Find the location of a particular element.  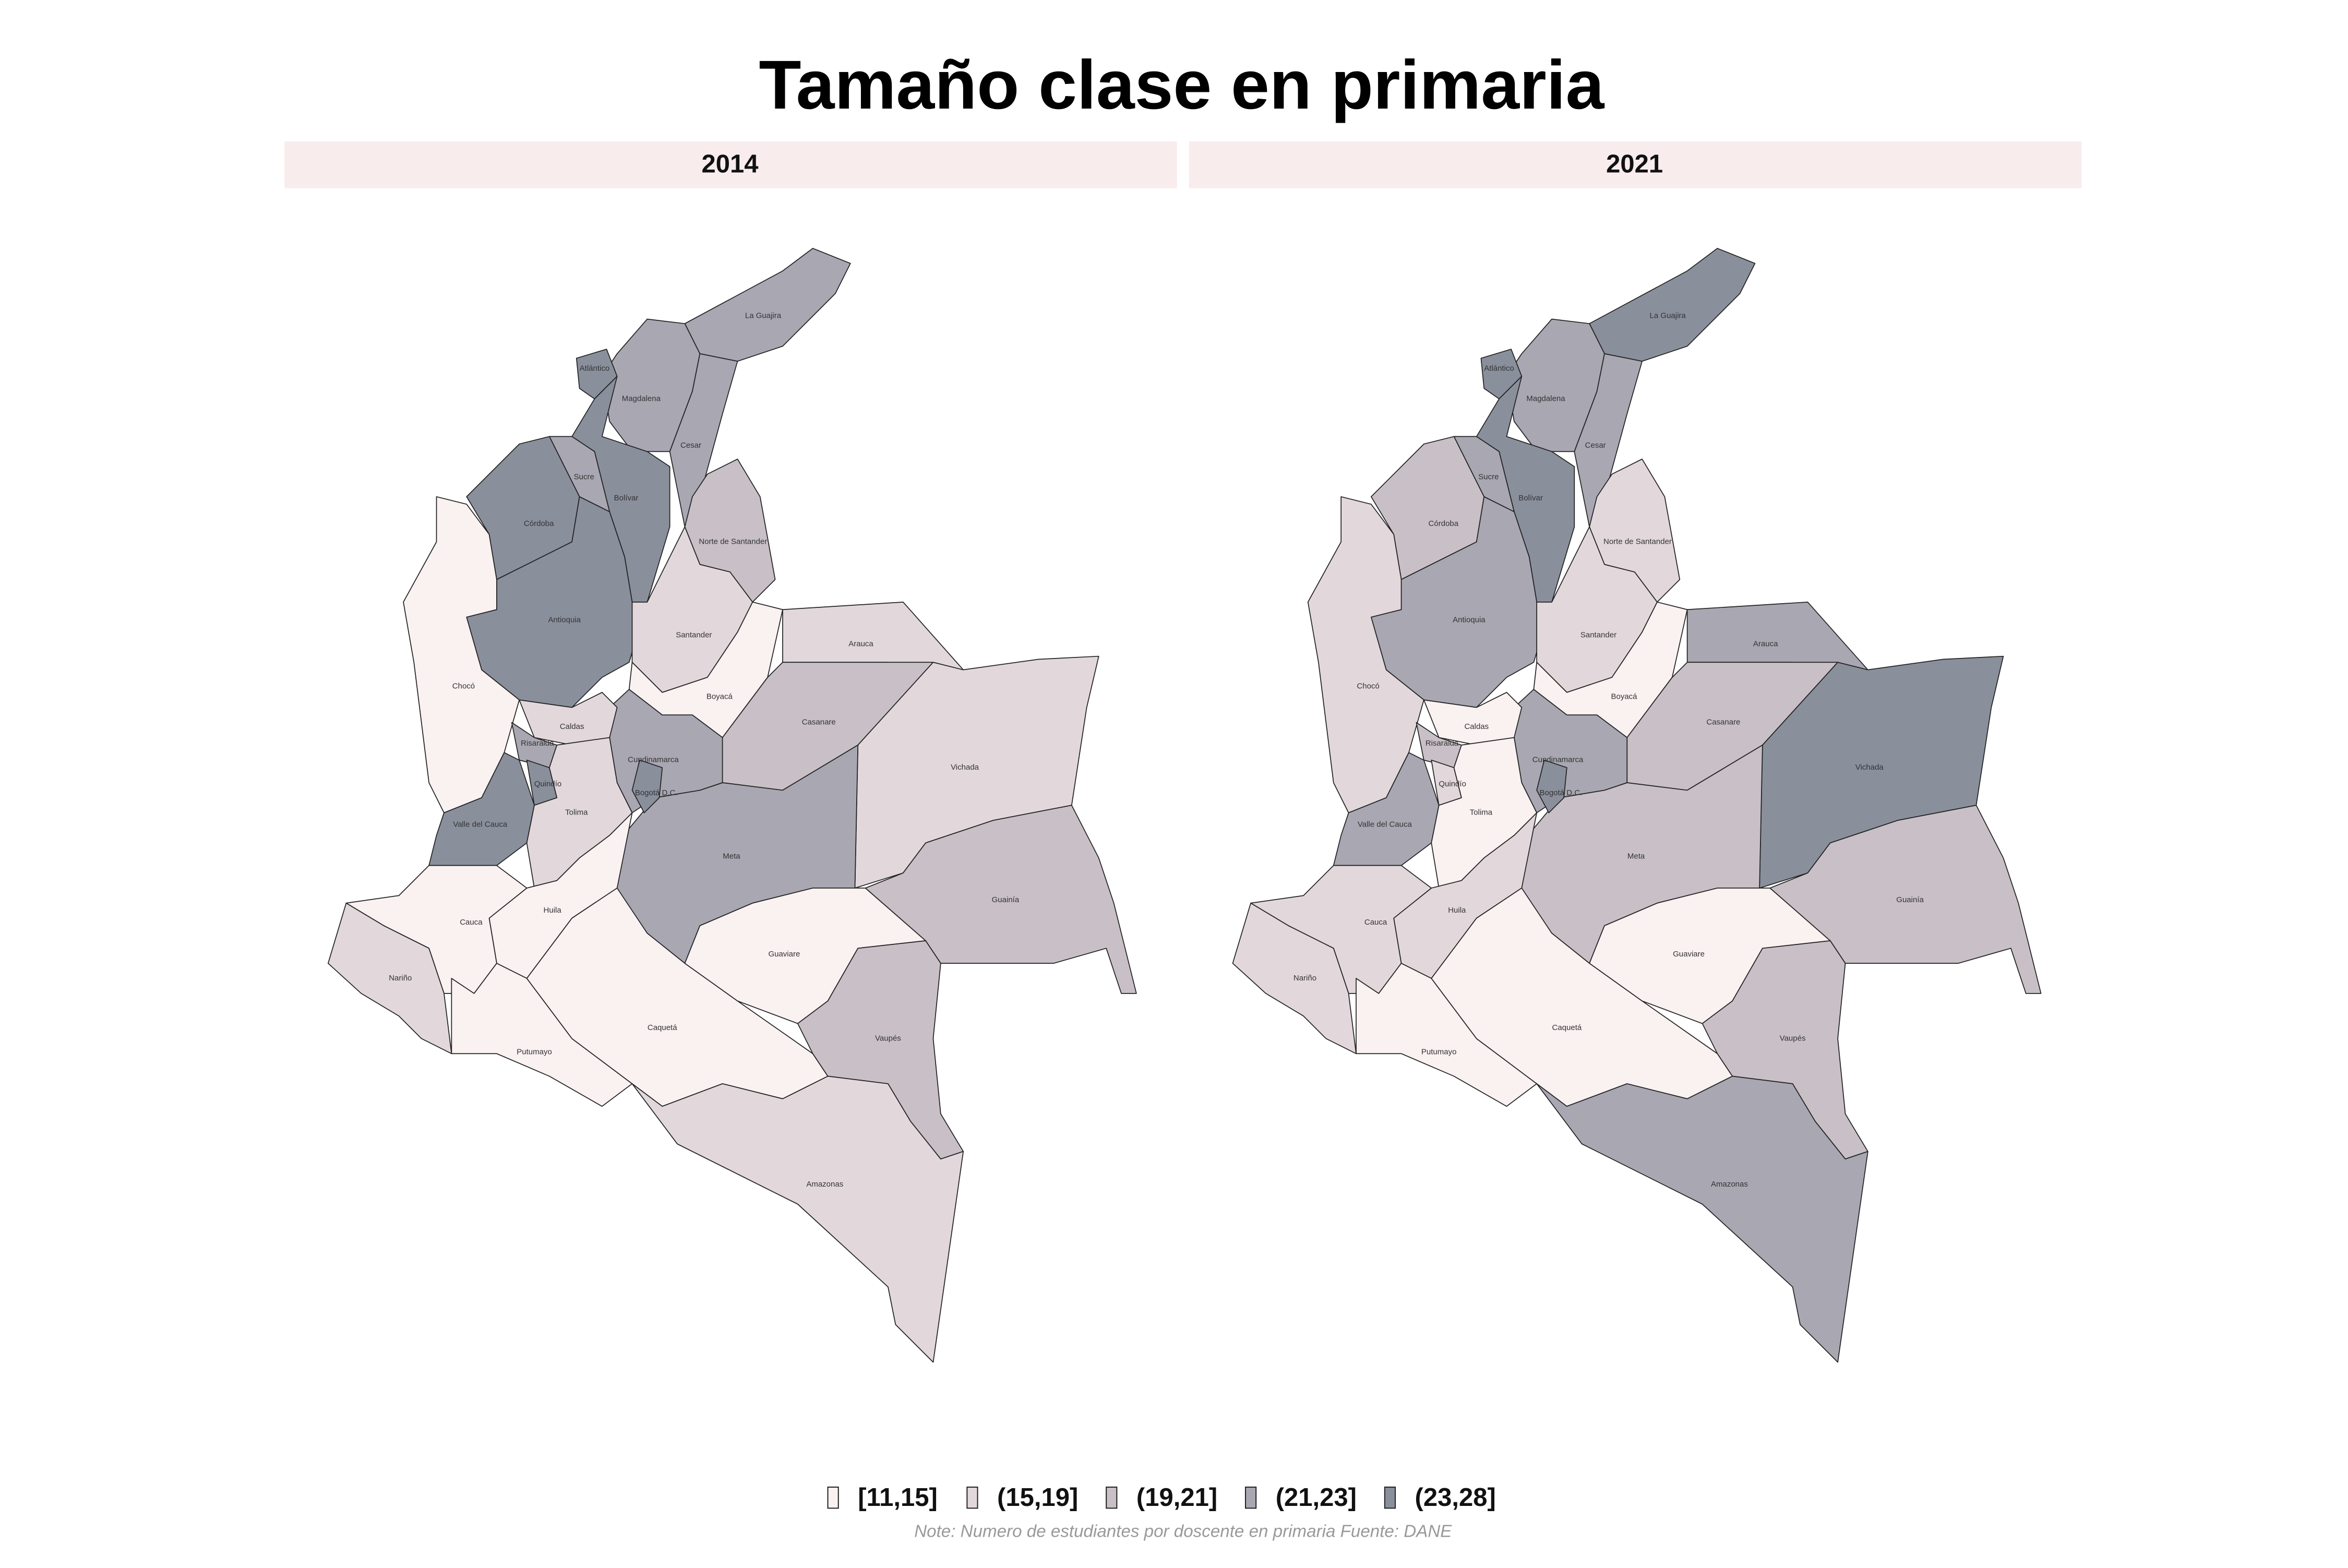

region-label: Sucre is located at coordinates (584, 477).